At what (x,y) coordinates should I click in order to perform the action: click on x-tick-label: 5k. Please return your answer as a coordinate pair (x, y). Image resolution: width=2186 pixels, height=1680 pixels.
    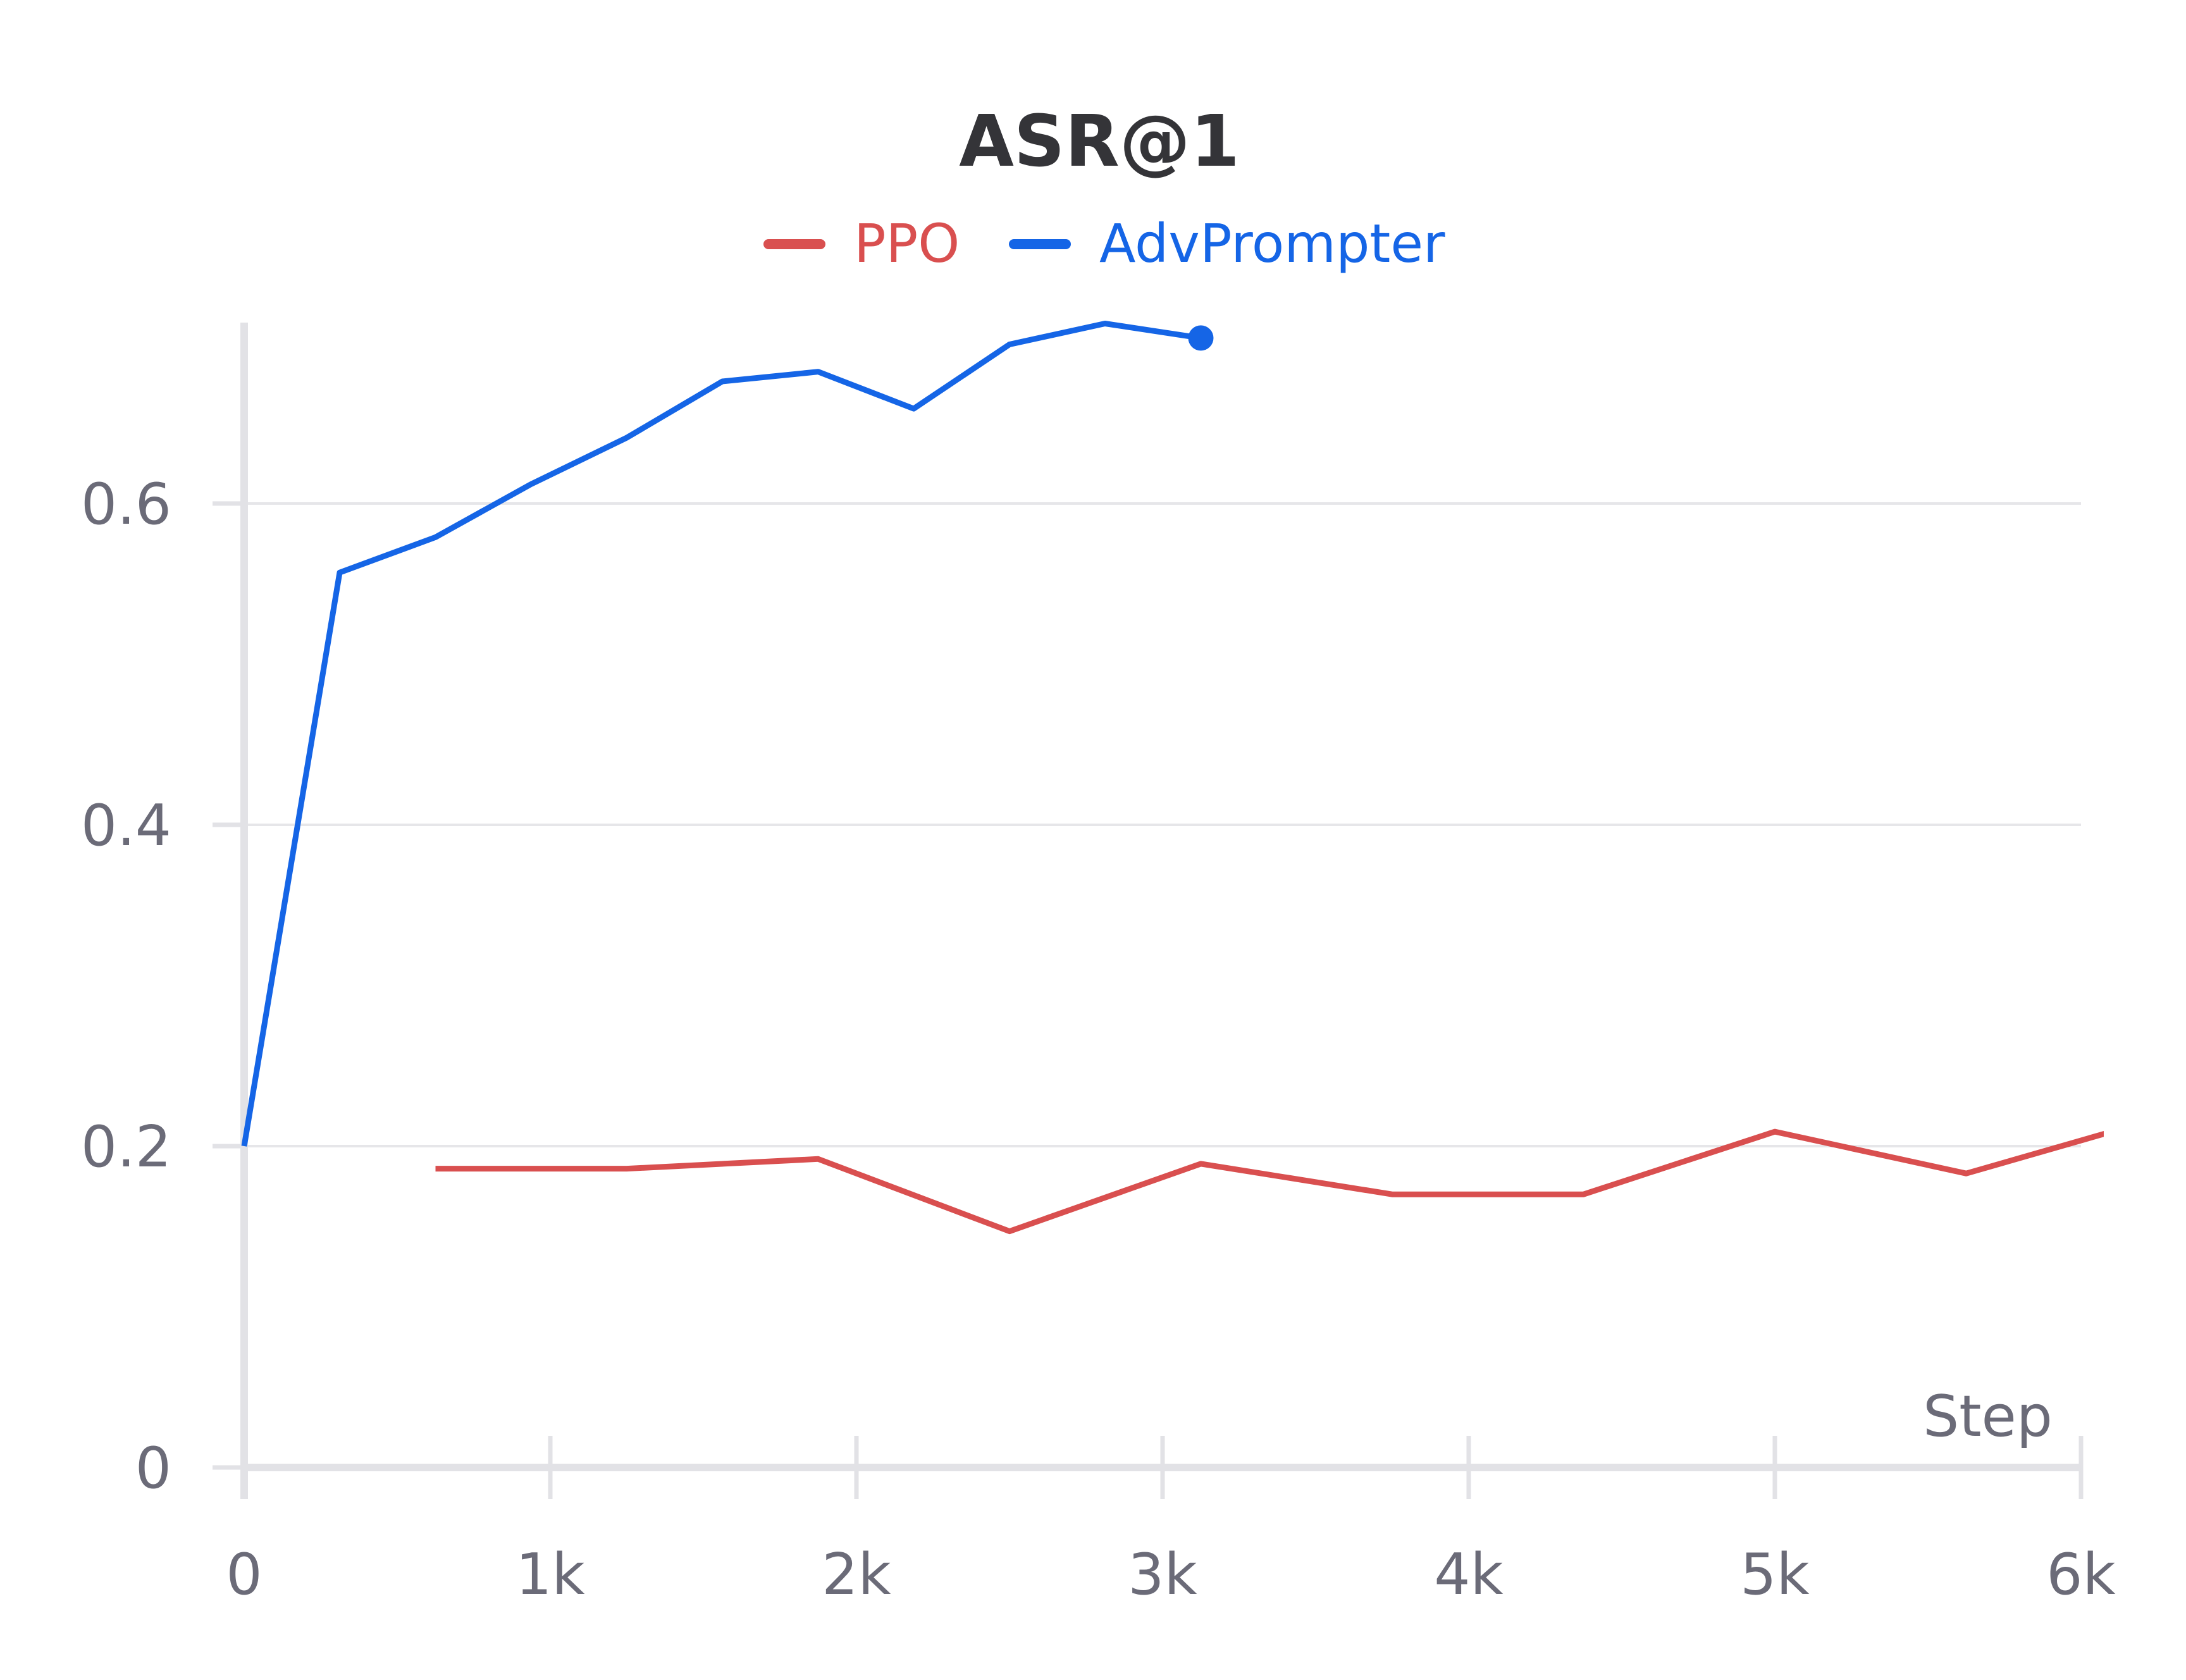
    Looking at the image, I should click on (1774, 1574).